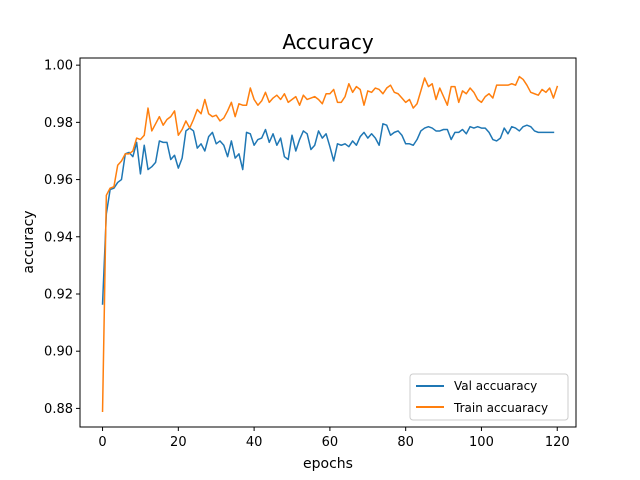  What do you see at coordinates (58, 294) in the screenshot?
I see `y-tick-label-2: 0.92` at bounding box center [58, 294].